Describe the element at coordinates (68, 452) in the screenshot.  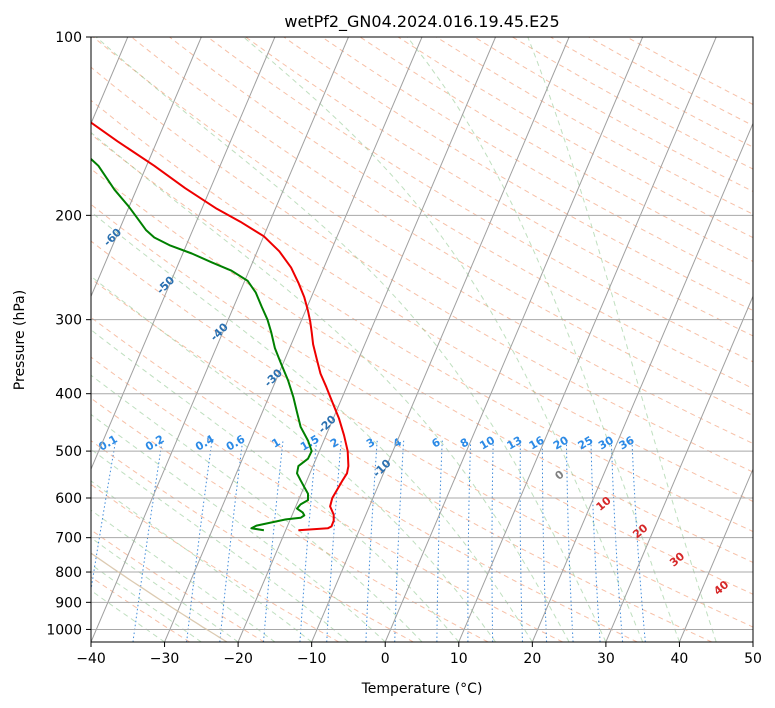
I see `y-tick-label: 500` at that location.